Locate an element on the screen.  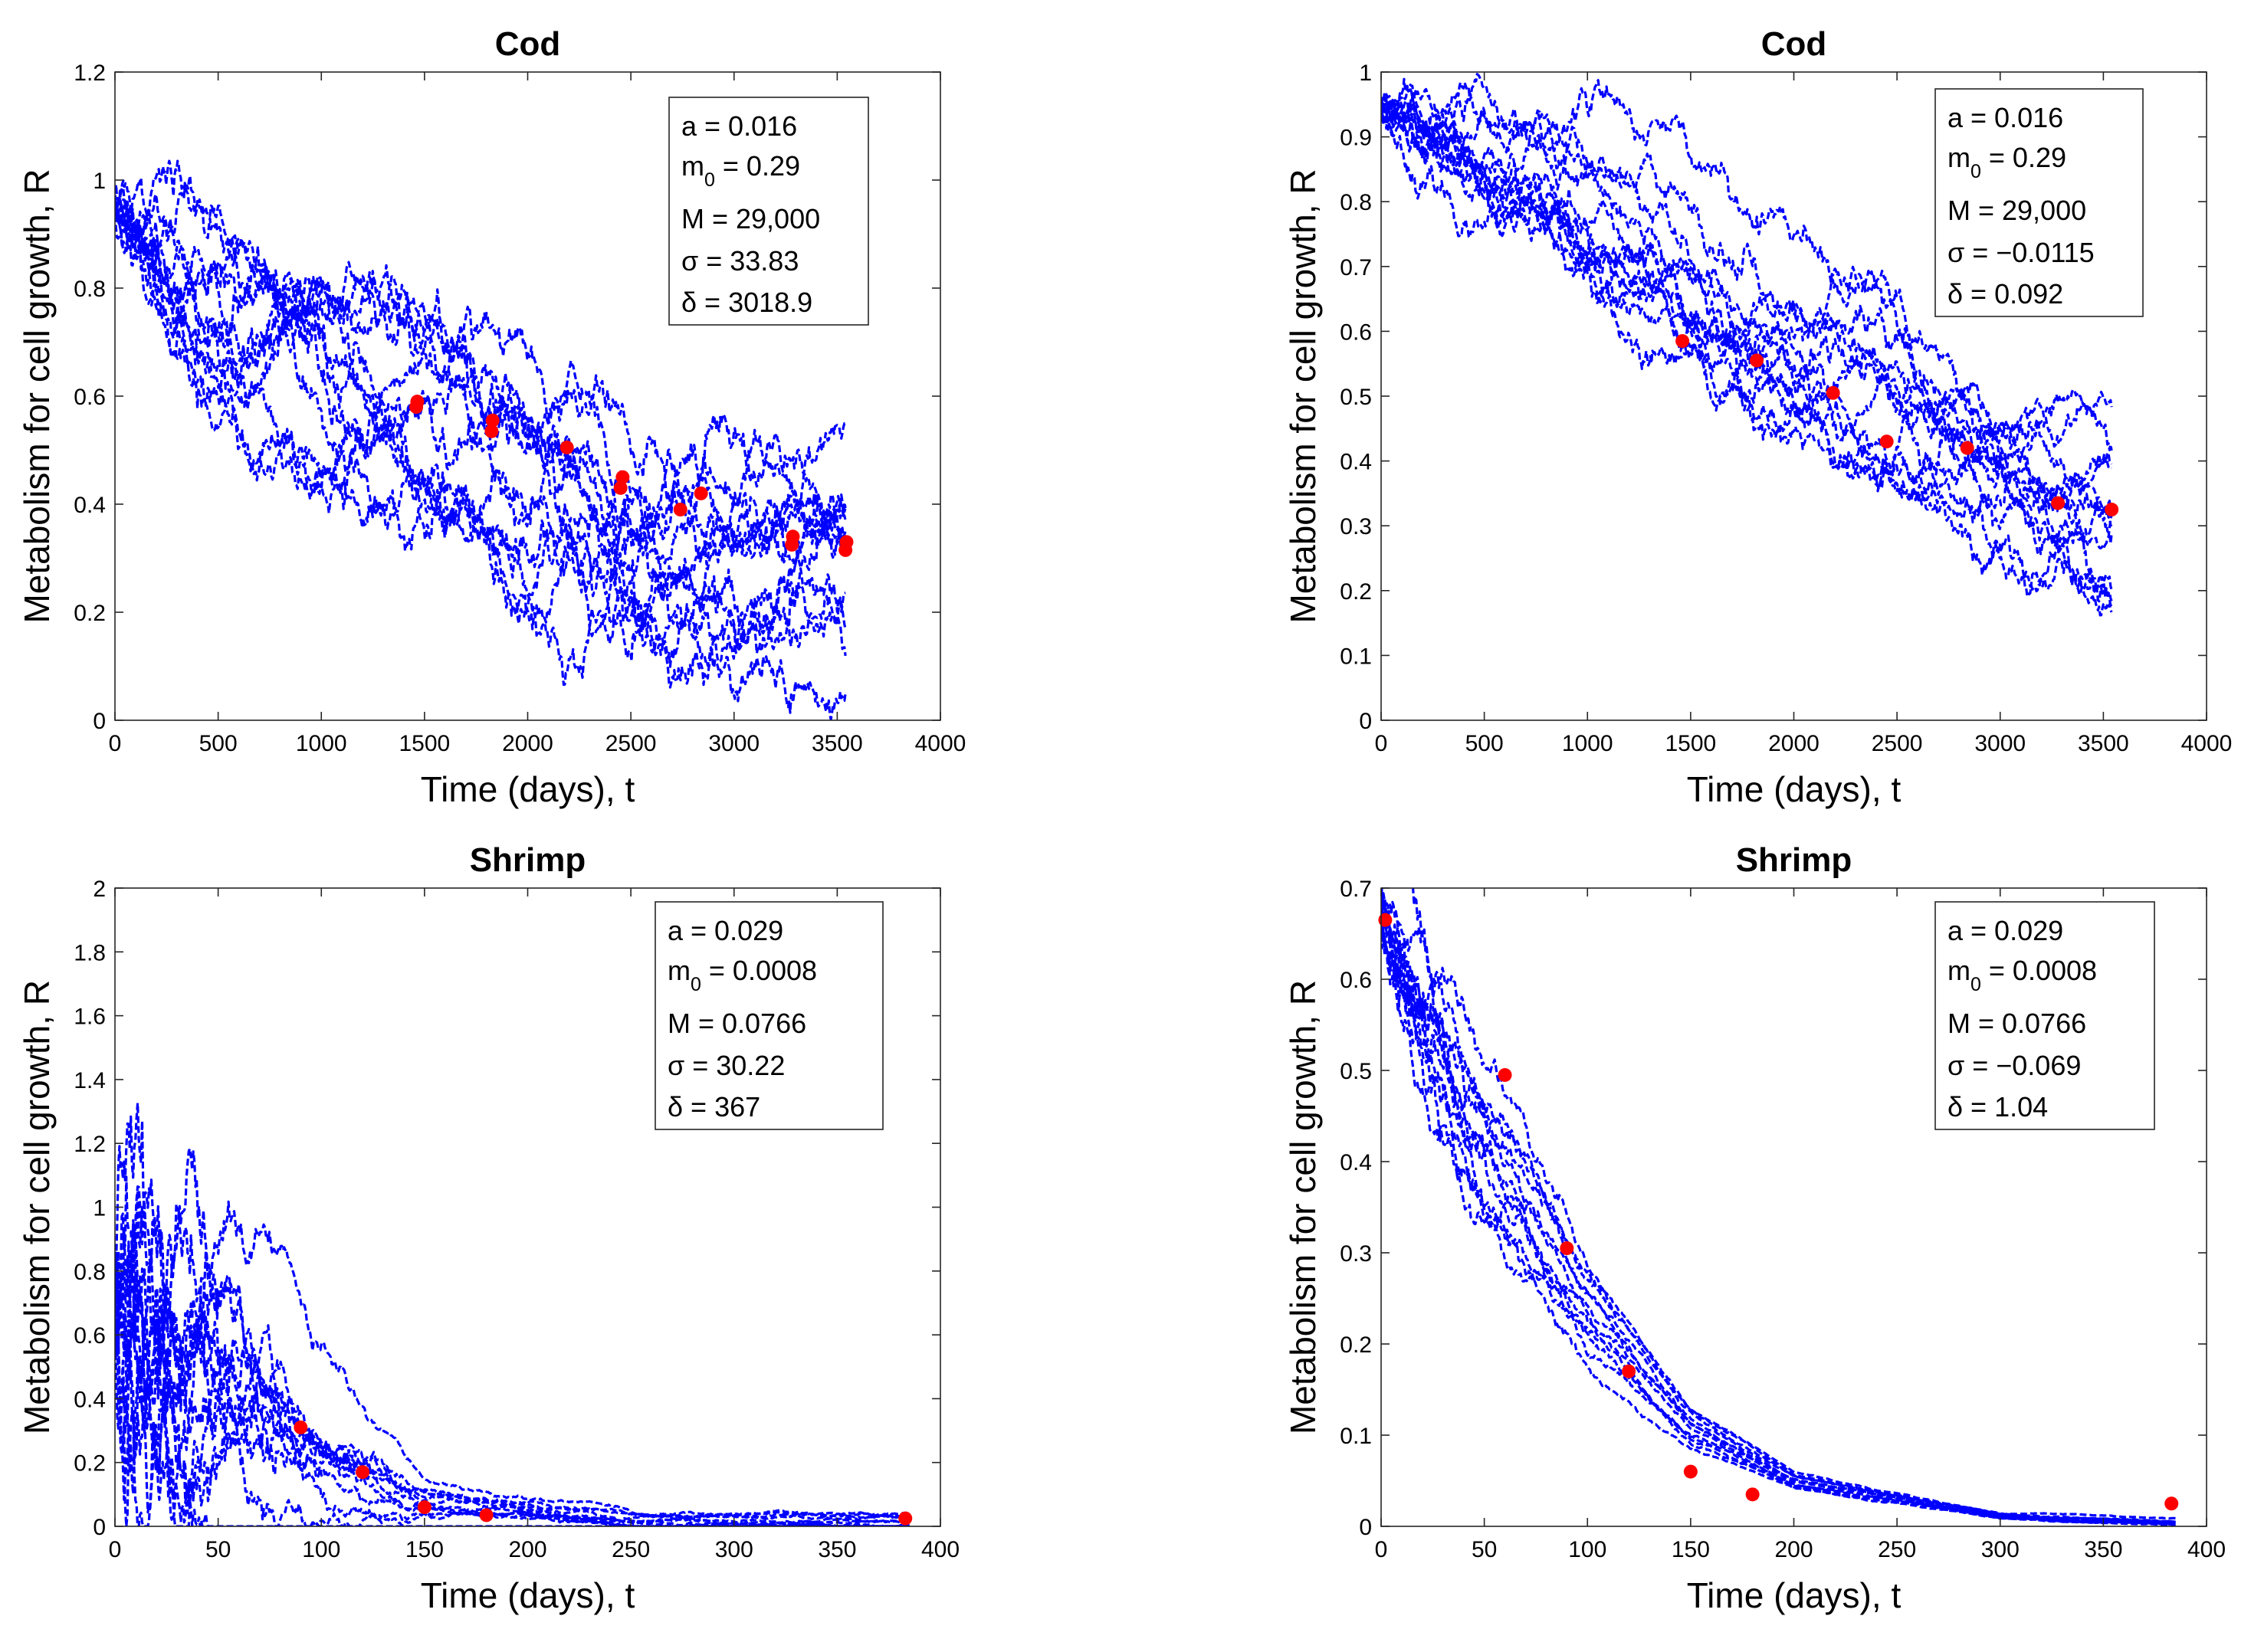
y-tick-label: 0 is located at coordinates (1366, 722).